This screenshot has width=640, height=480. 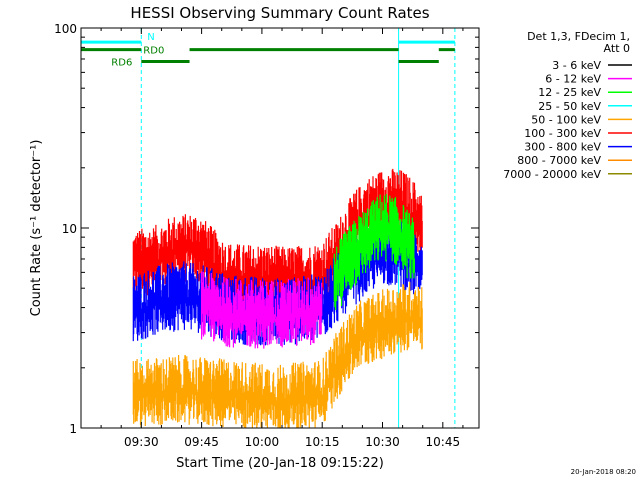 What do you see at coordinates (150, 37) in the screenshot?
I see `status-bar-label-n: N` at bounding box center [150, 37].